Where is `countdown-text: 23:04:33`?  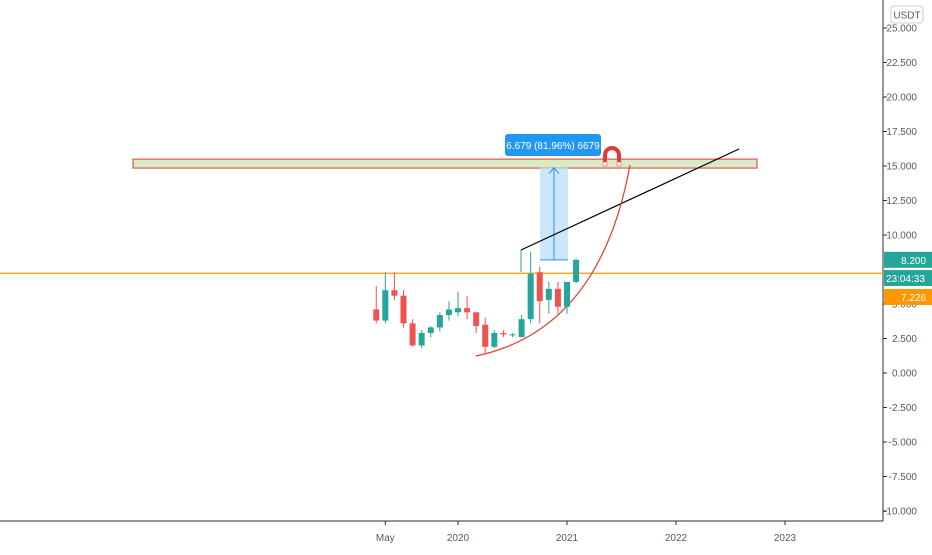
countdown-text: 23:04:33 is located at coordinates (905, 279).